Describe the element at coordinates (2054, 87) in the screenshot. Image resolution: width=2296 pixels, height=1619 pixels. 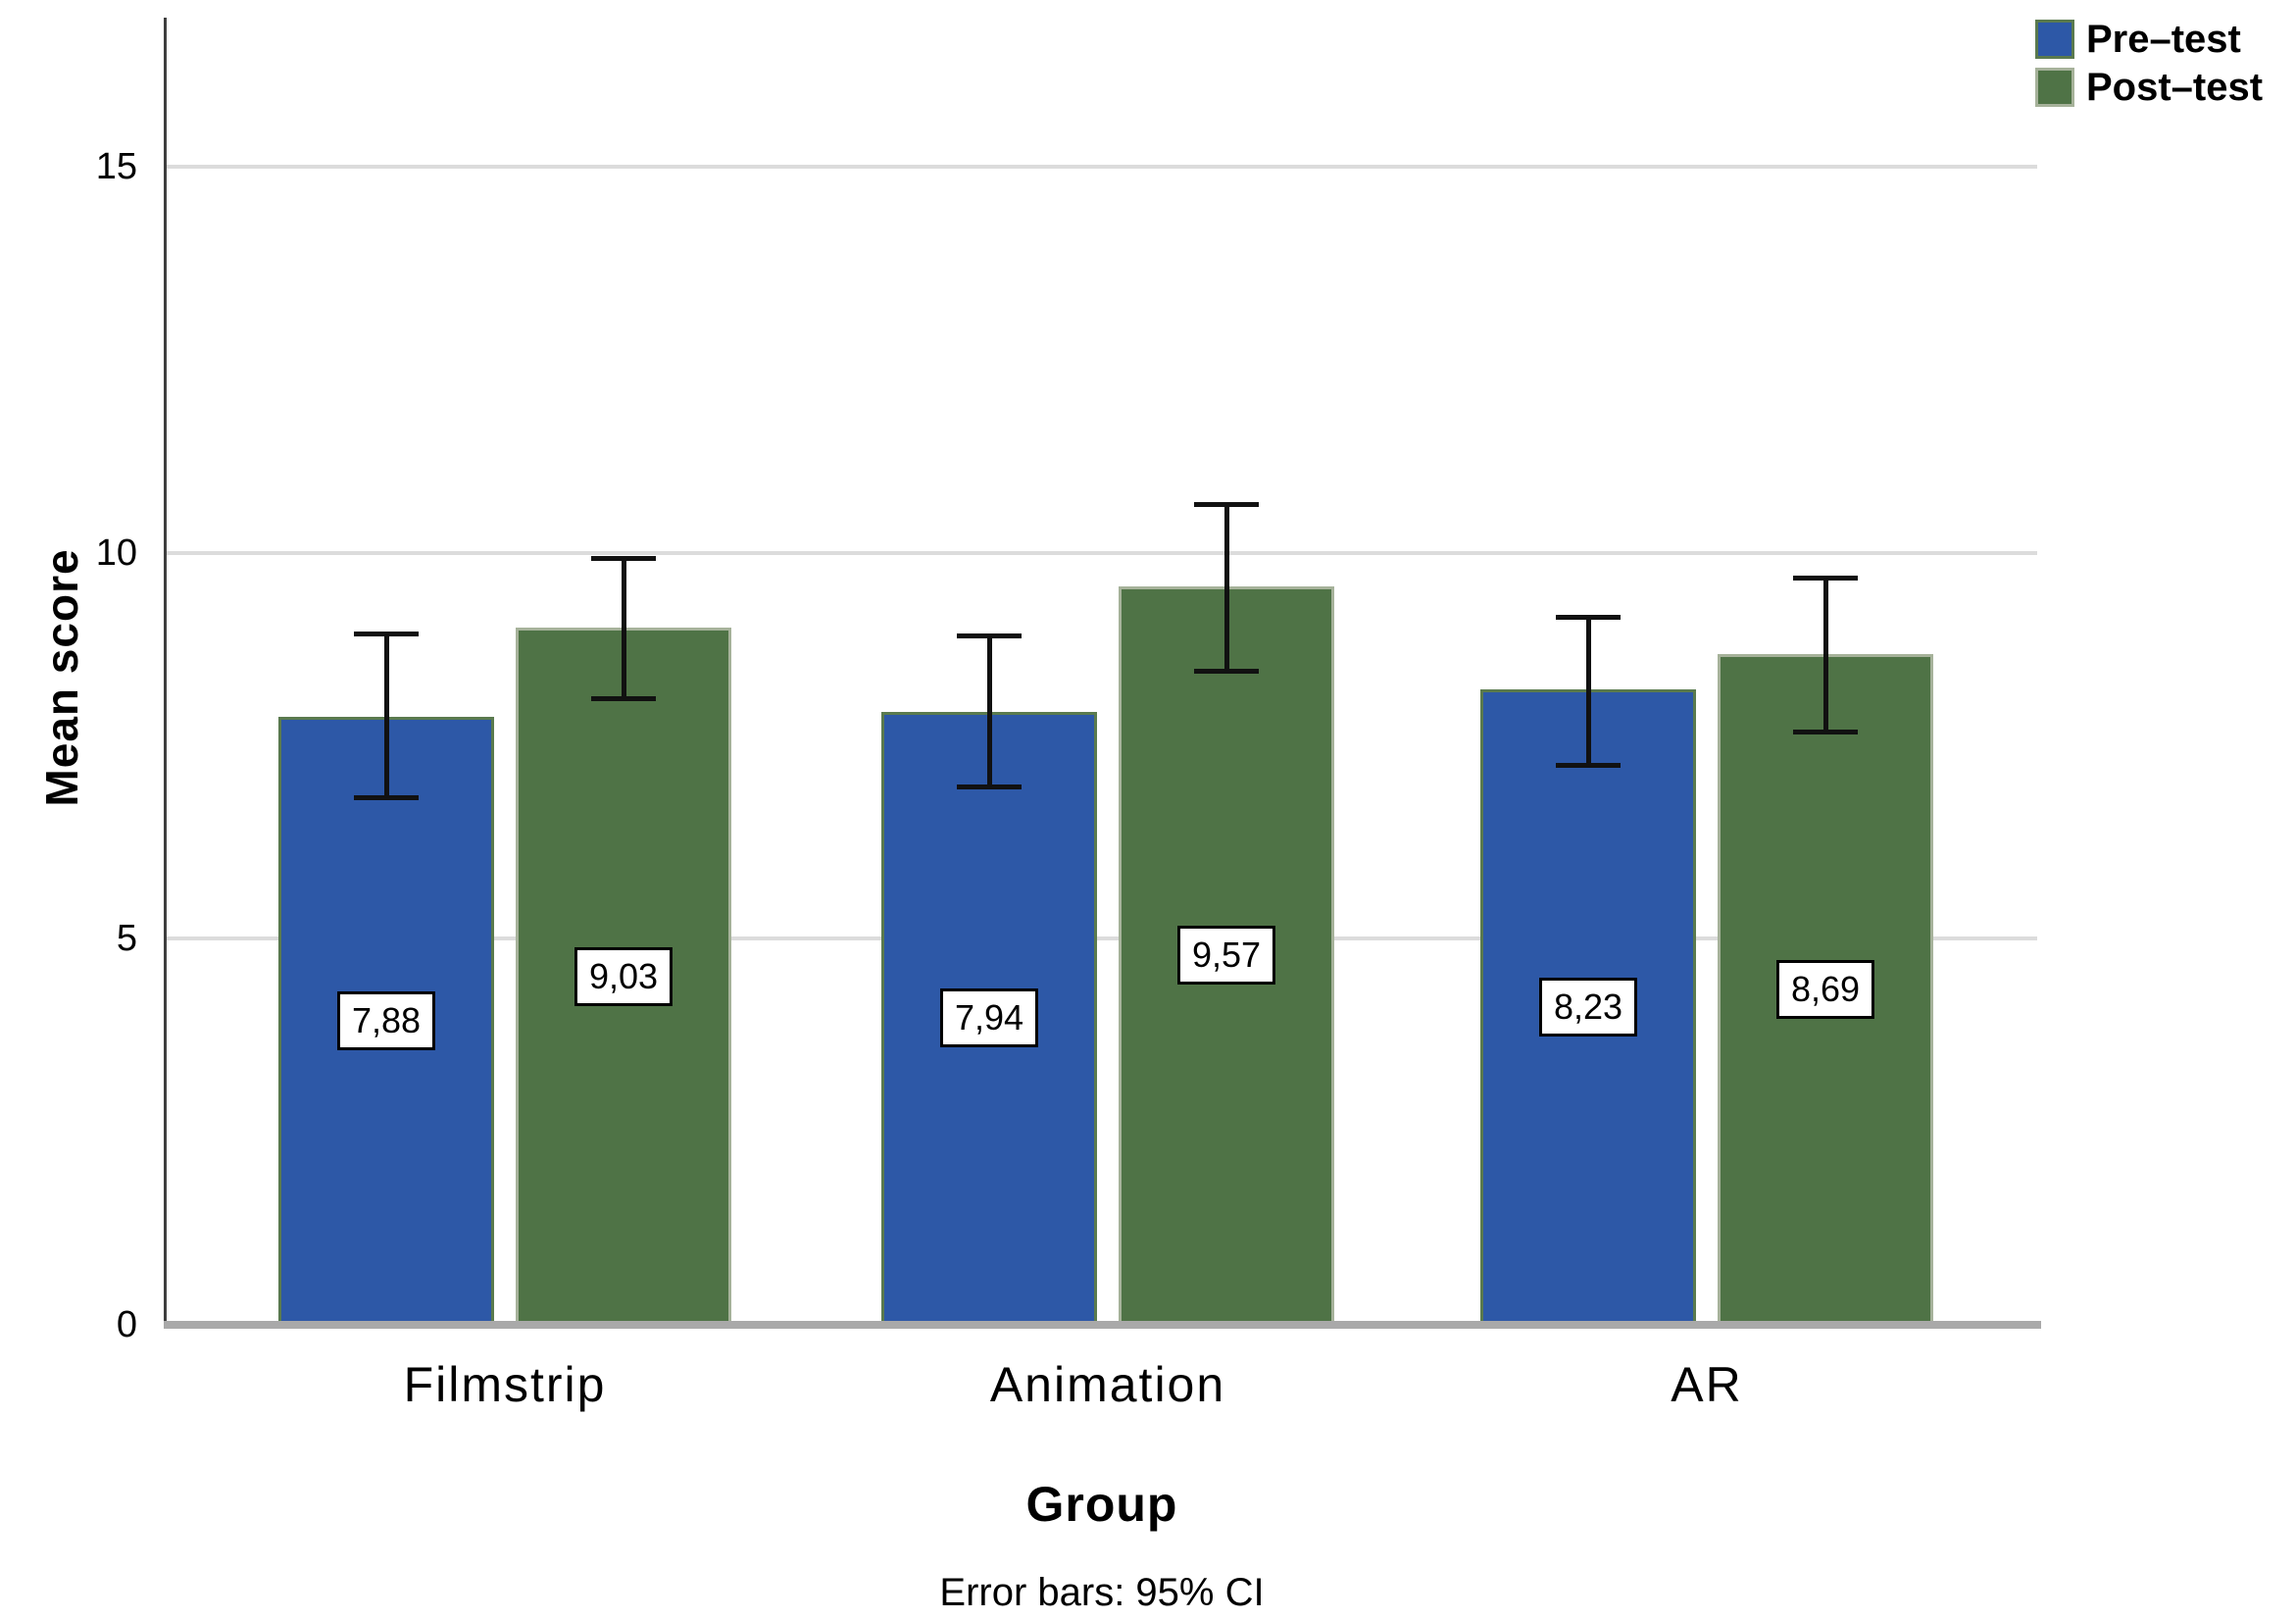
I see `legend-swatch-posttest` at that location.